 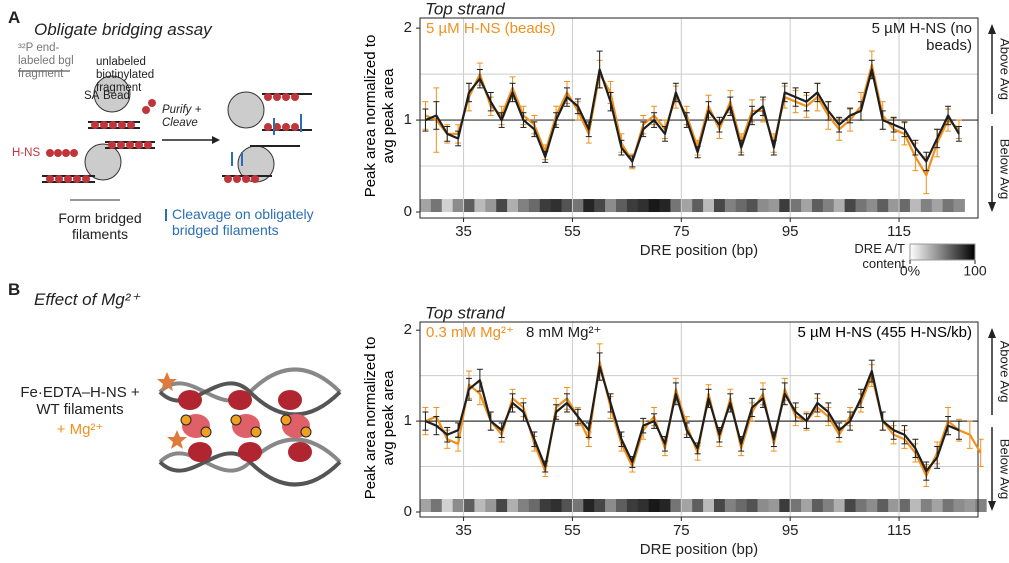 What do you see at coordinates (87, 299) in the screenshot?
I see `panel-title: Effect of Mg²⁺` at bounding box center [87, 299].